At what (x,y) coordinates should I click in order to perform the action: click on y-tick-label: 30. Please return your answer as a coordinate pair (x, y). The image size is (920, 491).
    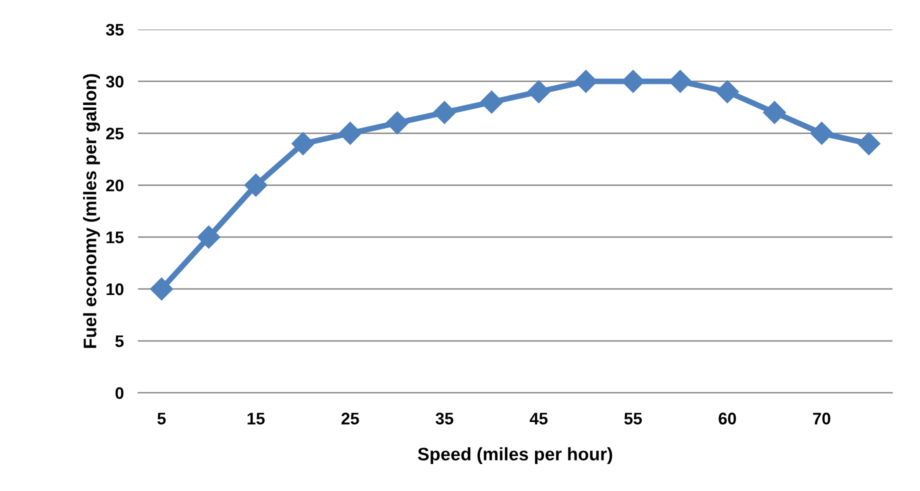
    Looking at the image, I should click on (115, 82).